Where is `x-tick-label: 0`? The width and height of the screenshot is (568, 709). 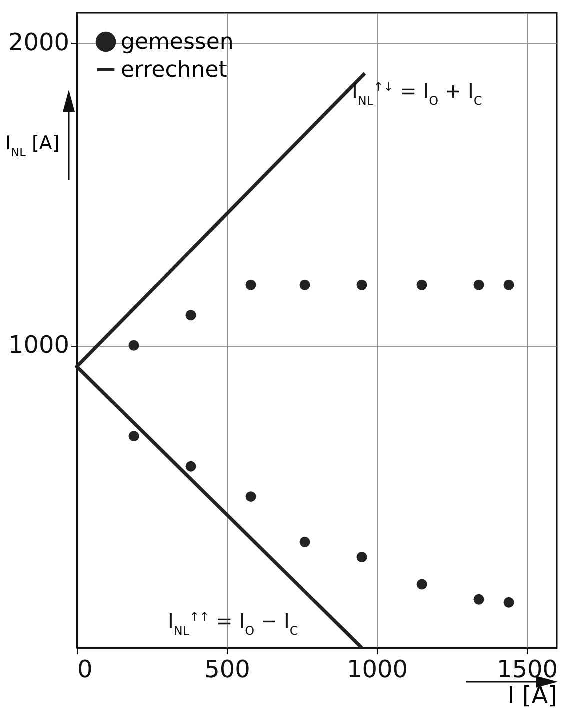 x-tick-label: 0 is located at coordinates (85, 670).